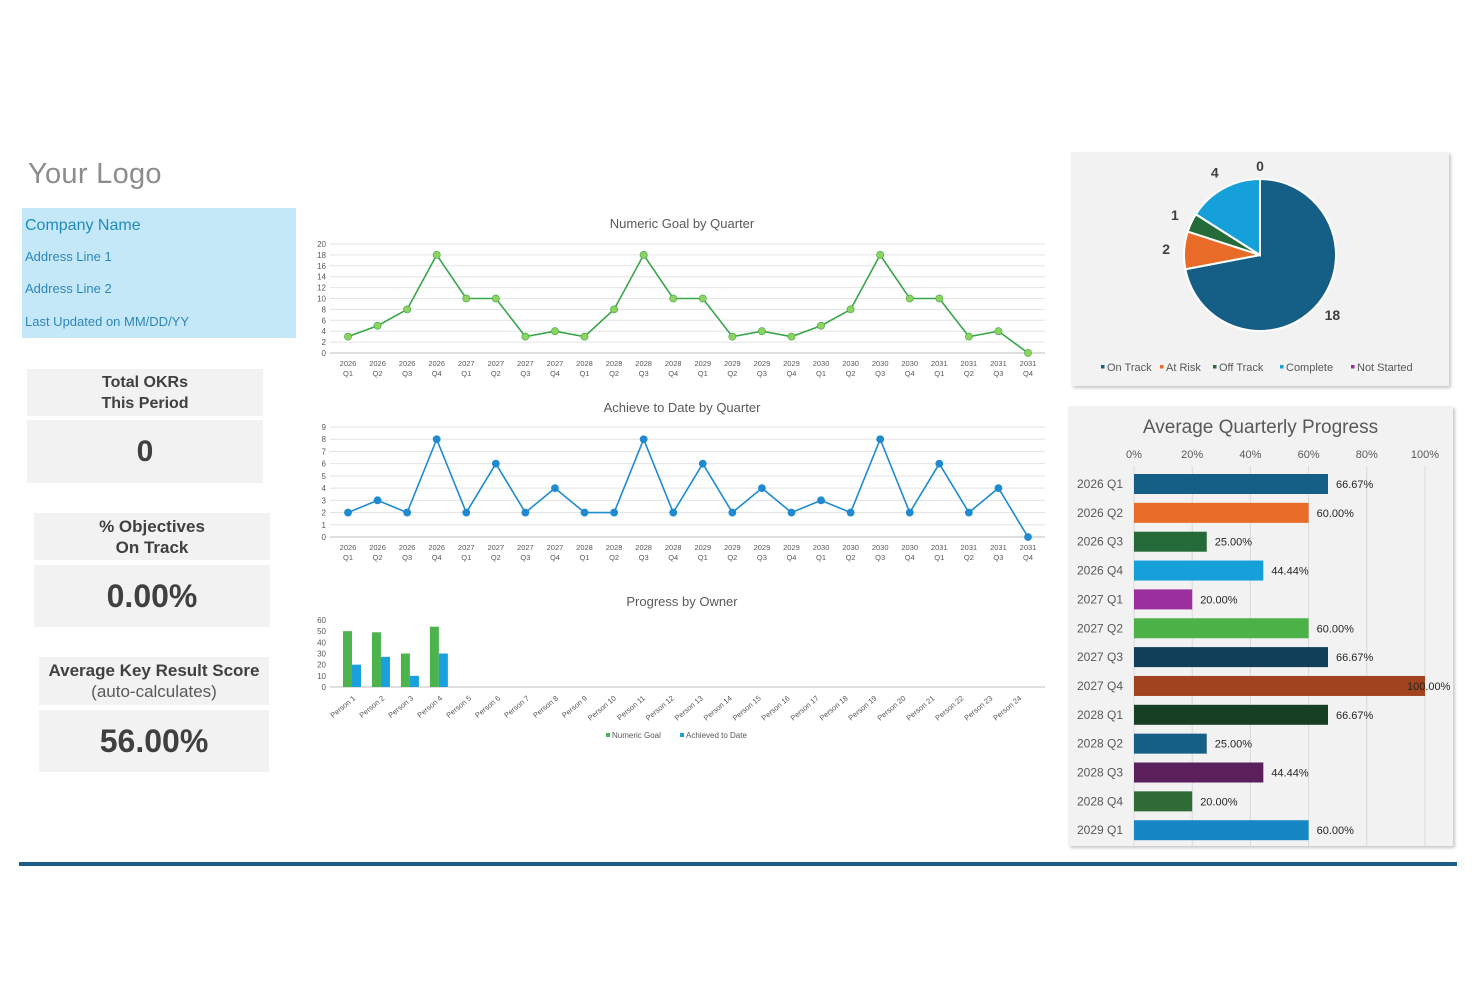 The image size is (1480, 987). I want to click on goal-x-tick-year: 2026, so click(436, 363).